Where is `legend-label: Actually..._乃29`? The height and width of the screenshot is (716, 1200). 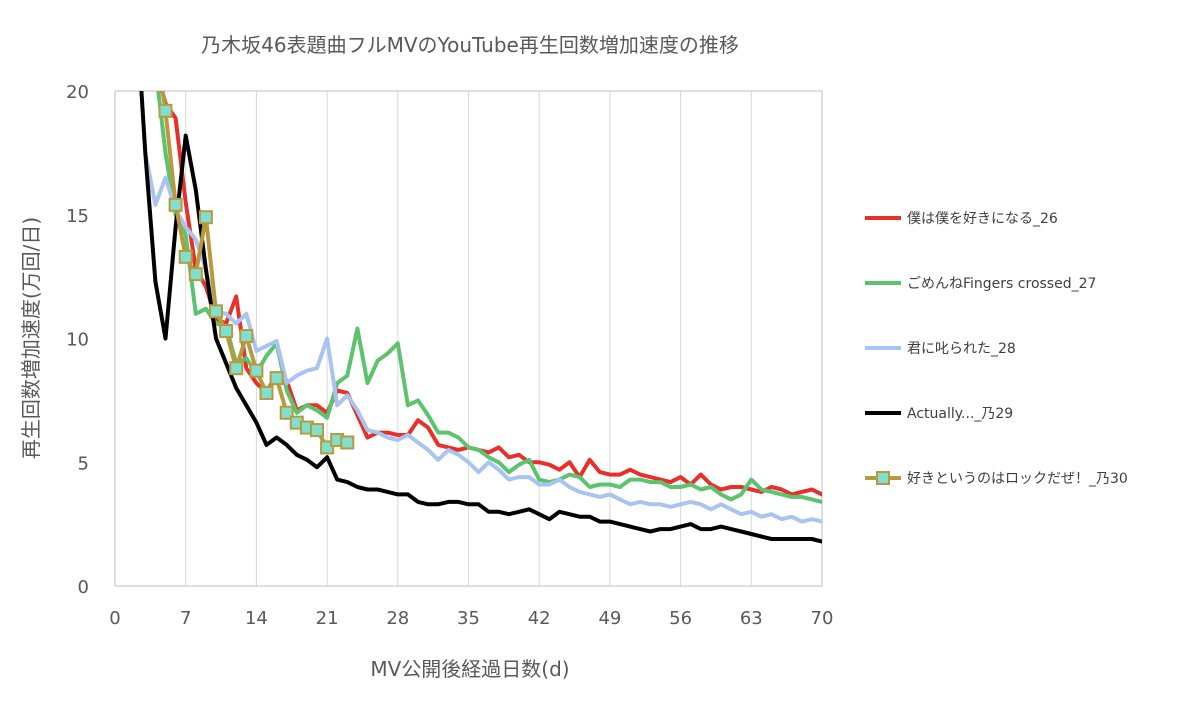
legend-label: Actually..._乃29 is located at coordinates (960, 414).